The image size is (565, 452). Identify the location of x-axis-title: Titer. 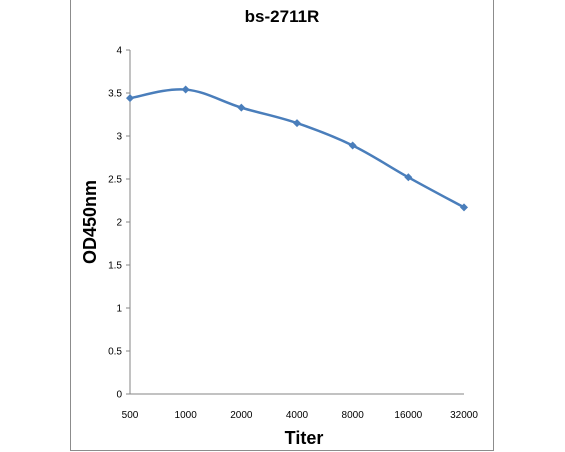
(304, 438).